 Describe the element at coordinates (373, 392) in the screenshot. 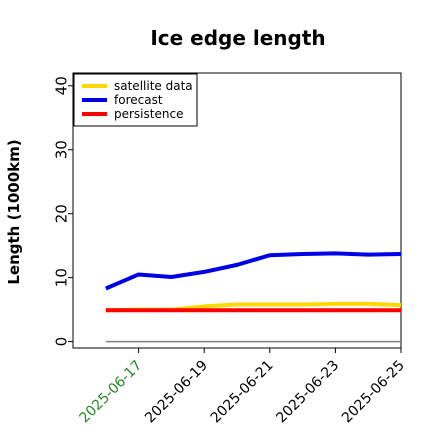

I see `x-tick-label: 2025-06-25` at that location.